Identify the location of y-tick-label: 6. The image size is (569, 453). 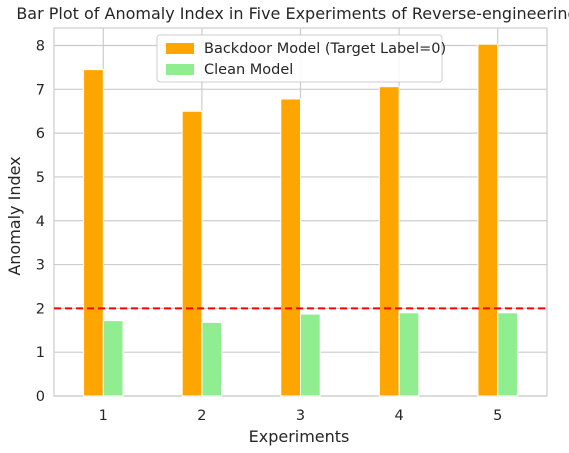
(40, 134).